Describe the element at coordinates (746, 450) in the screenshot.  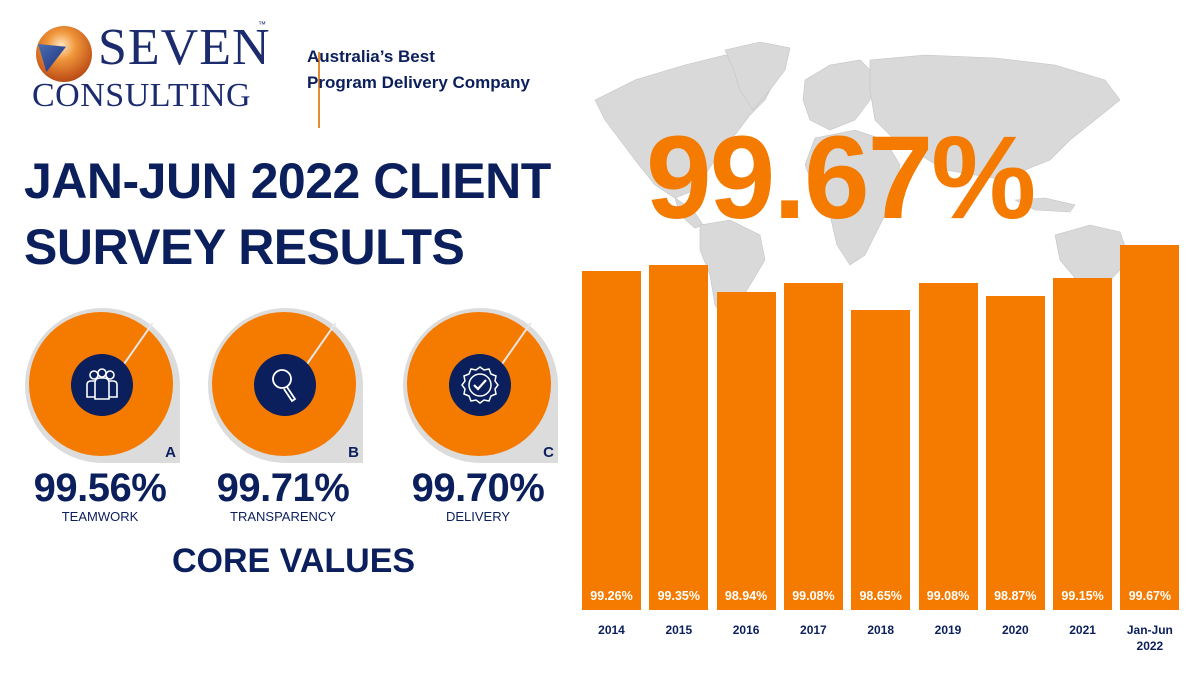
I see `bar: 98.94%` at that location.